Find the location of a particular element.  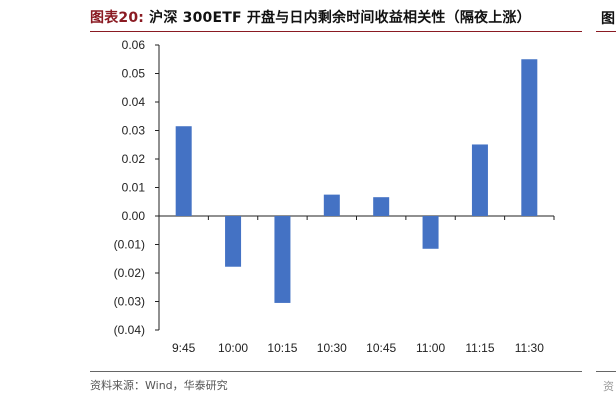

figure-title: 图表20: 沪深 300ETF 开盘与日内剩余时间收益相关性（隔夜上涨） is located at coordinates (310, 17).